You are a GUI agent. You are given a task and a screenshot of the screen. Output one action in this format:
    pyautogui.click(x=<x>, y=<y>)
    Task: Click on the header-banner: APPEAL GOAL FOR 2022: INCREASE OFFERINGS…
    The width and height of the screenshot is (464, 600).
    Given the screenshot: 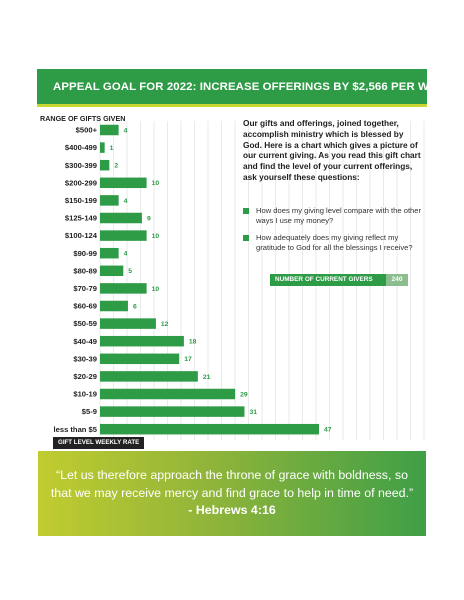 What is the action you would take?
    pyautogui.click(x=245, y=88)
    